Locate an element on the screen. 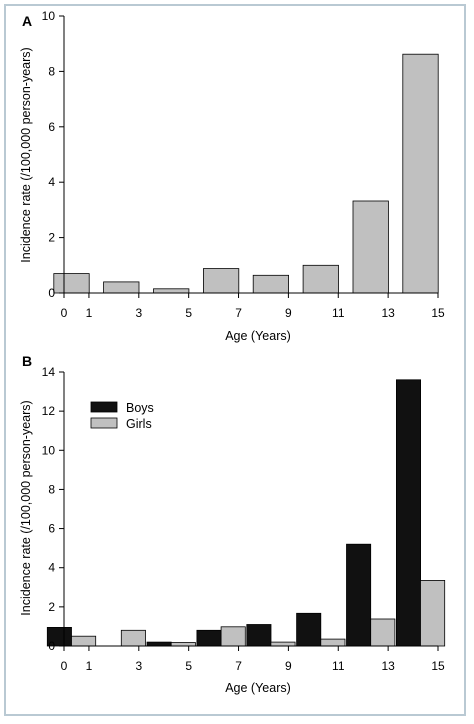  y-axis-title-a: Incidence rate (/100,000 person-years) is located at coordinates (26, 154).